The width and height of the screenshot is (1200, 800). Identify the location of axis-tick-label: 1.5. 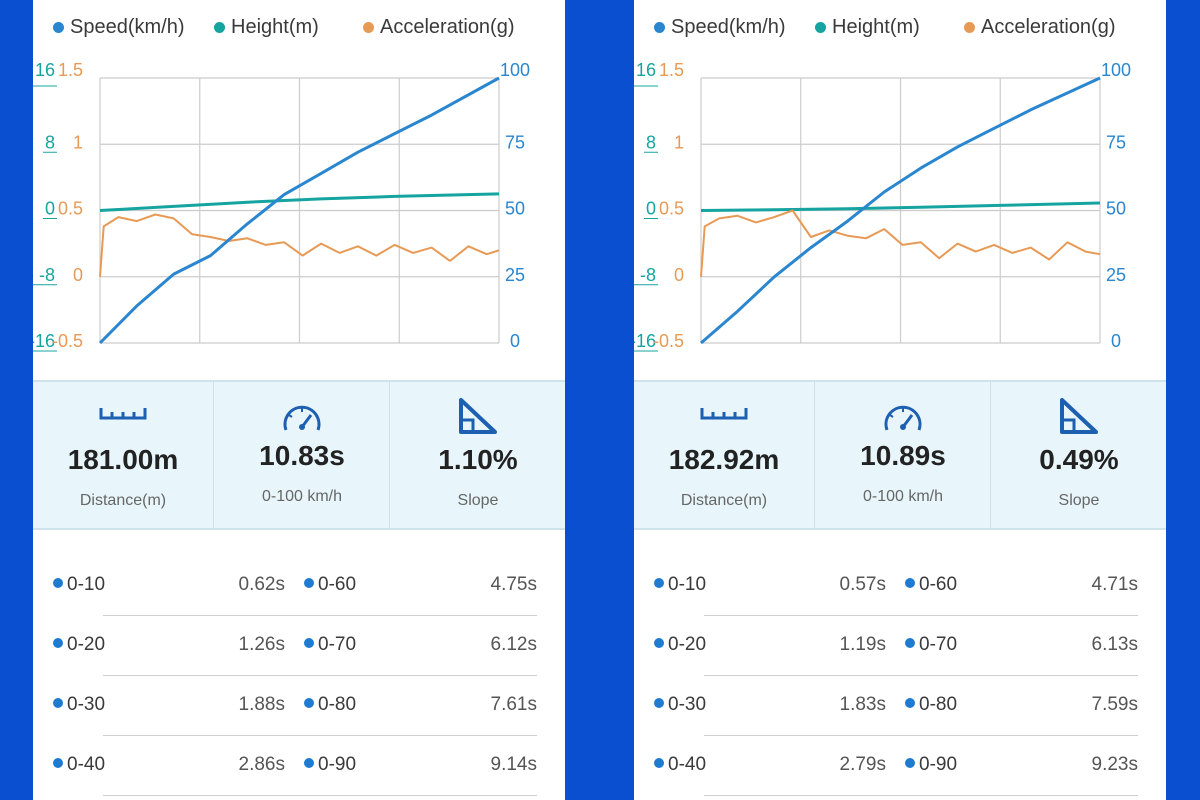
(70, 70).